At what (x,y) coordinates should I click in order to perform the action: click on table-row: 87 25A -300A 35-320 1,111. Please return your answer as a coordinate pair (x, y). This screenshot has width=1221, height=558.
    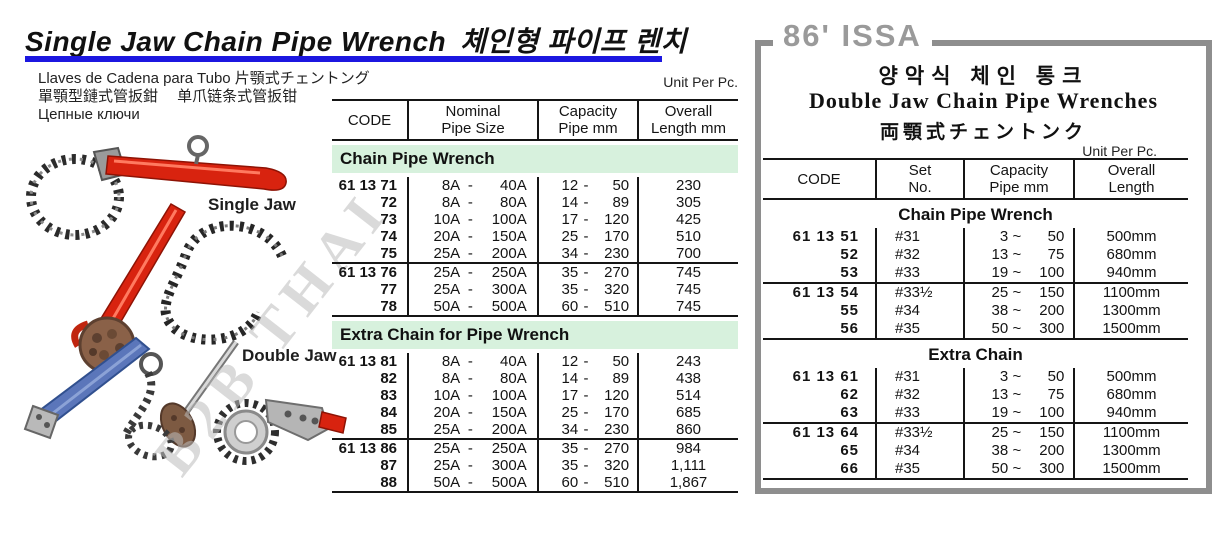
    Looking at the image, I should click on (535, 465).